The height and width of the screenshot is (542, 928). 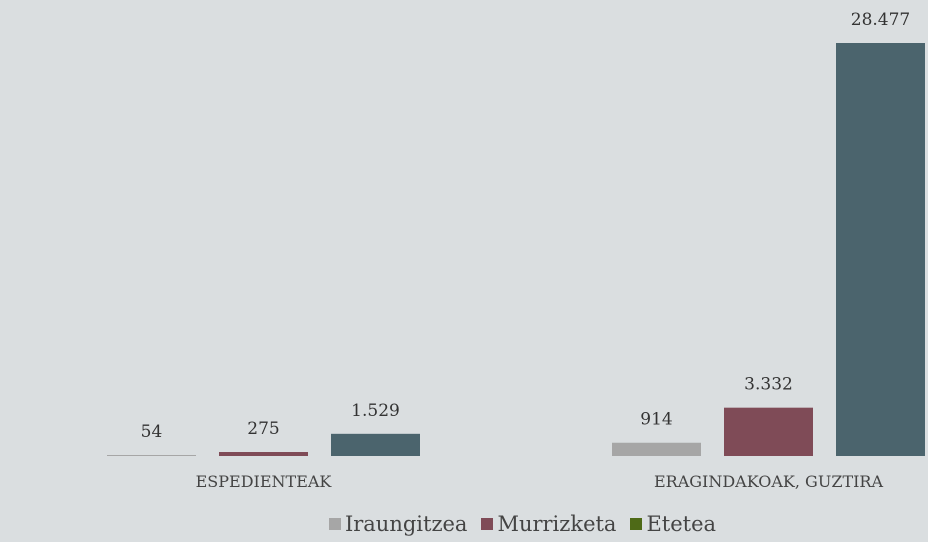 I want to click on legend-item-murrizketa: Murrizketa, so click(x=548, y=524).